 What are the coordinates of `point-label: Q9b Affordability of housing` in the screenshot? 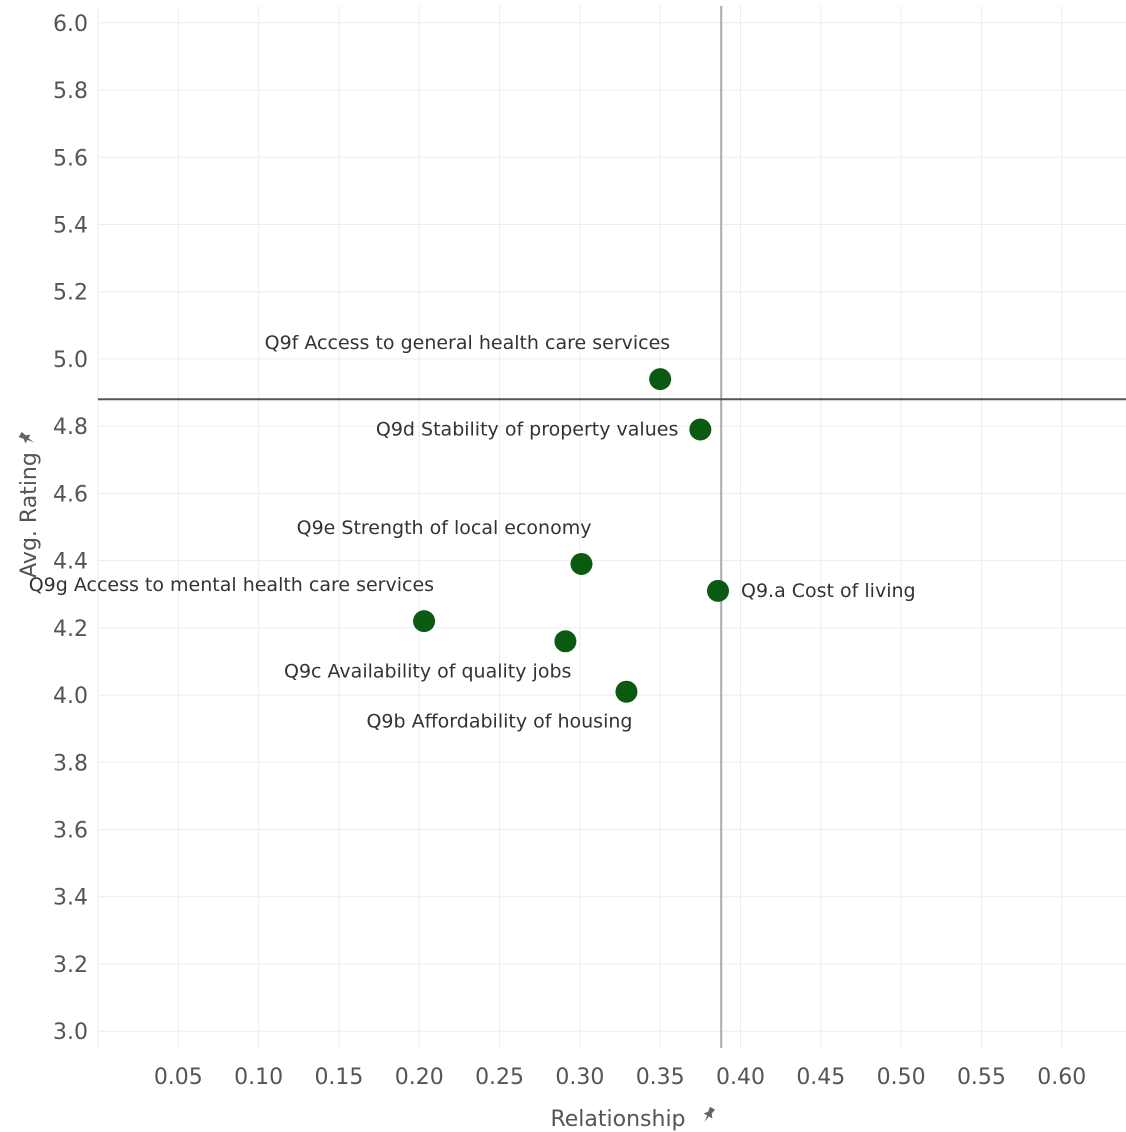 It's located at (499, 722).